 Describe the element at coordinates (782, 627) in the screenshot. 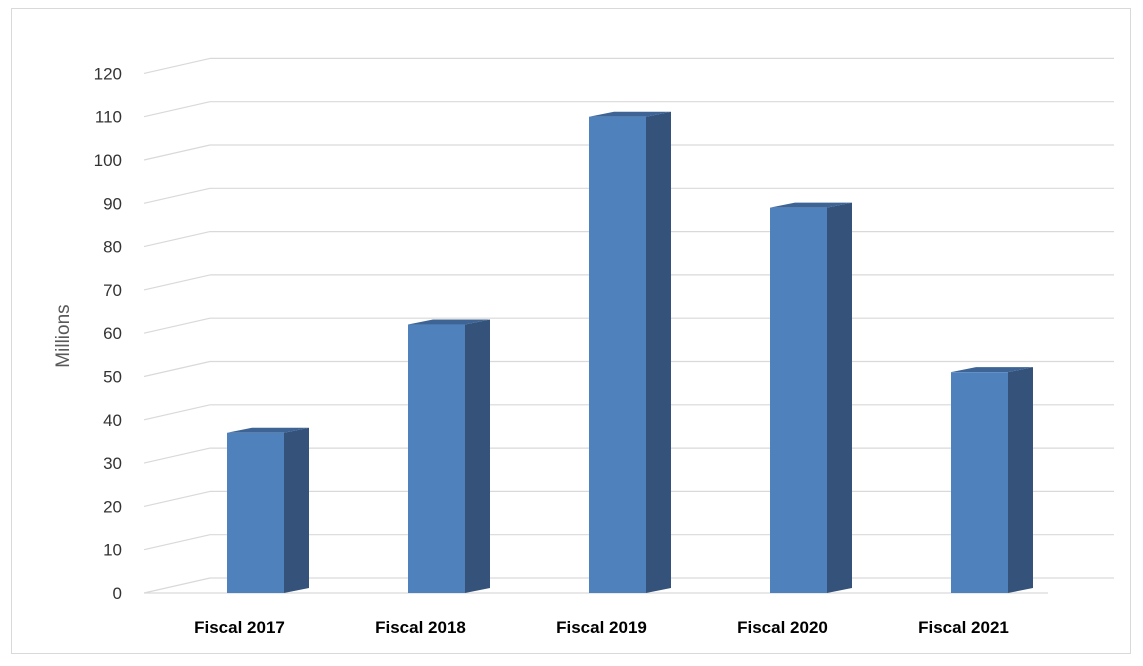

I see `x-category-label: Fiscal 2020` at that location.